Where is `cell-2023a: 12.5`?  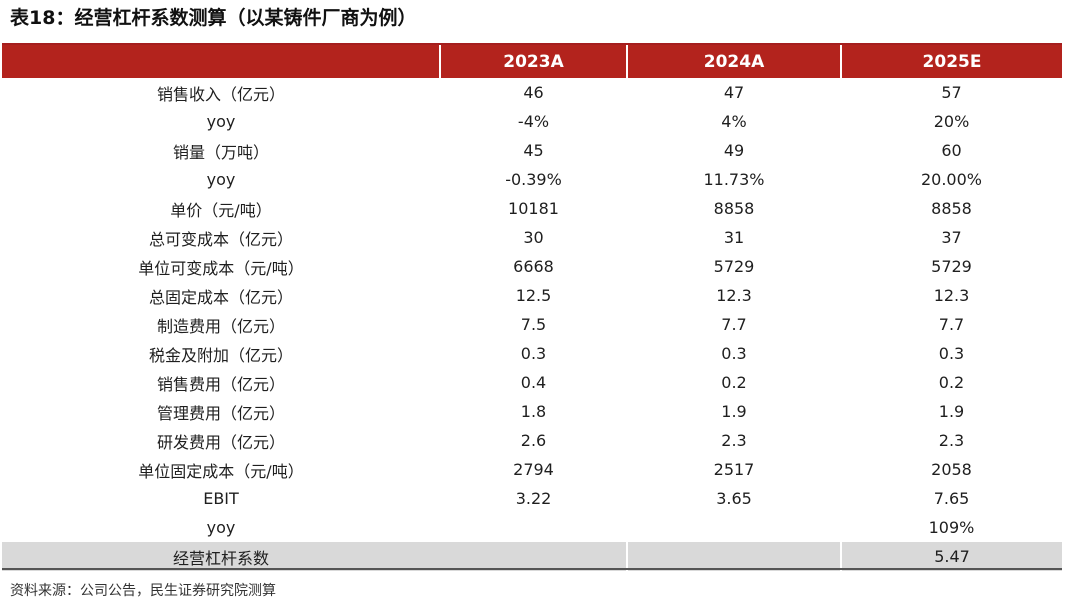
cell-2023a: 12.5 is located at coordinates (533, 295).